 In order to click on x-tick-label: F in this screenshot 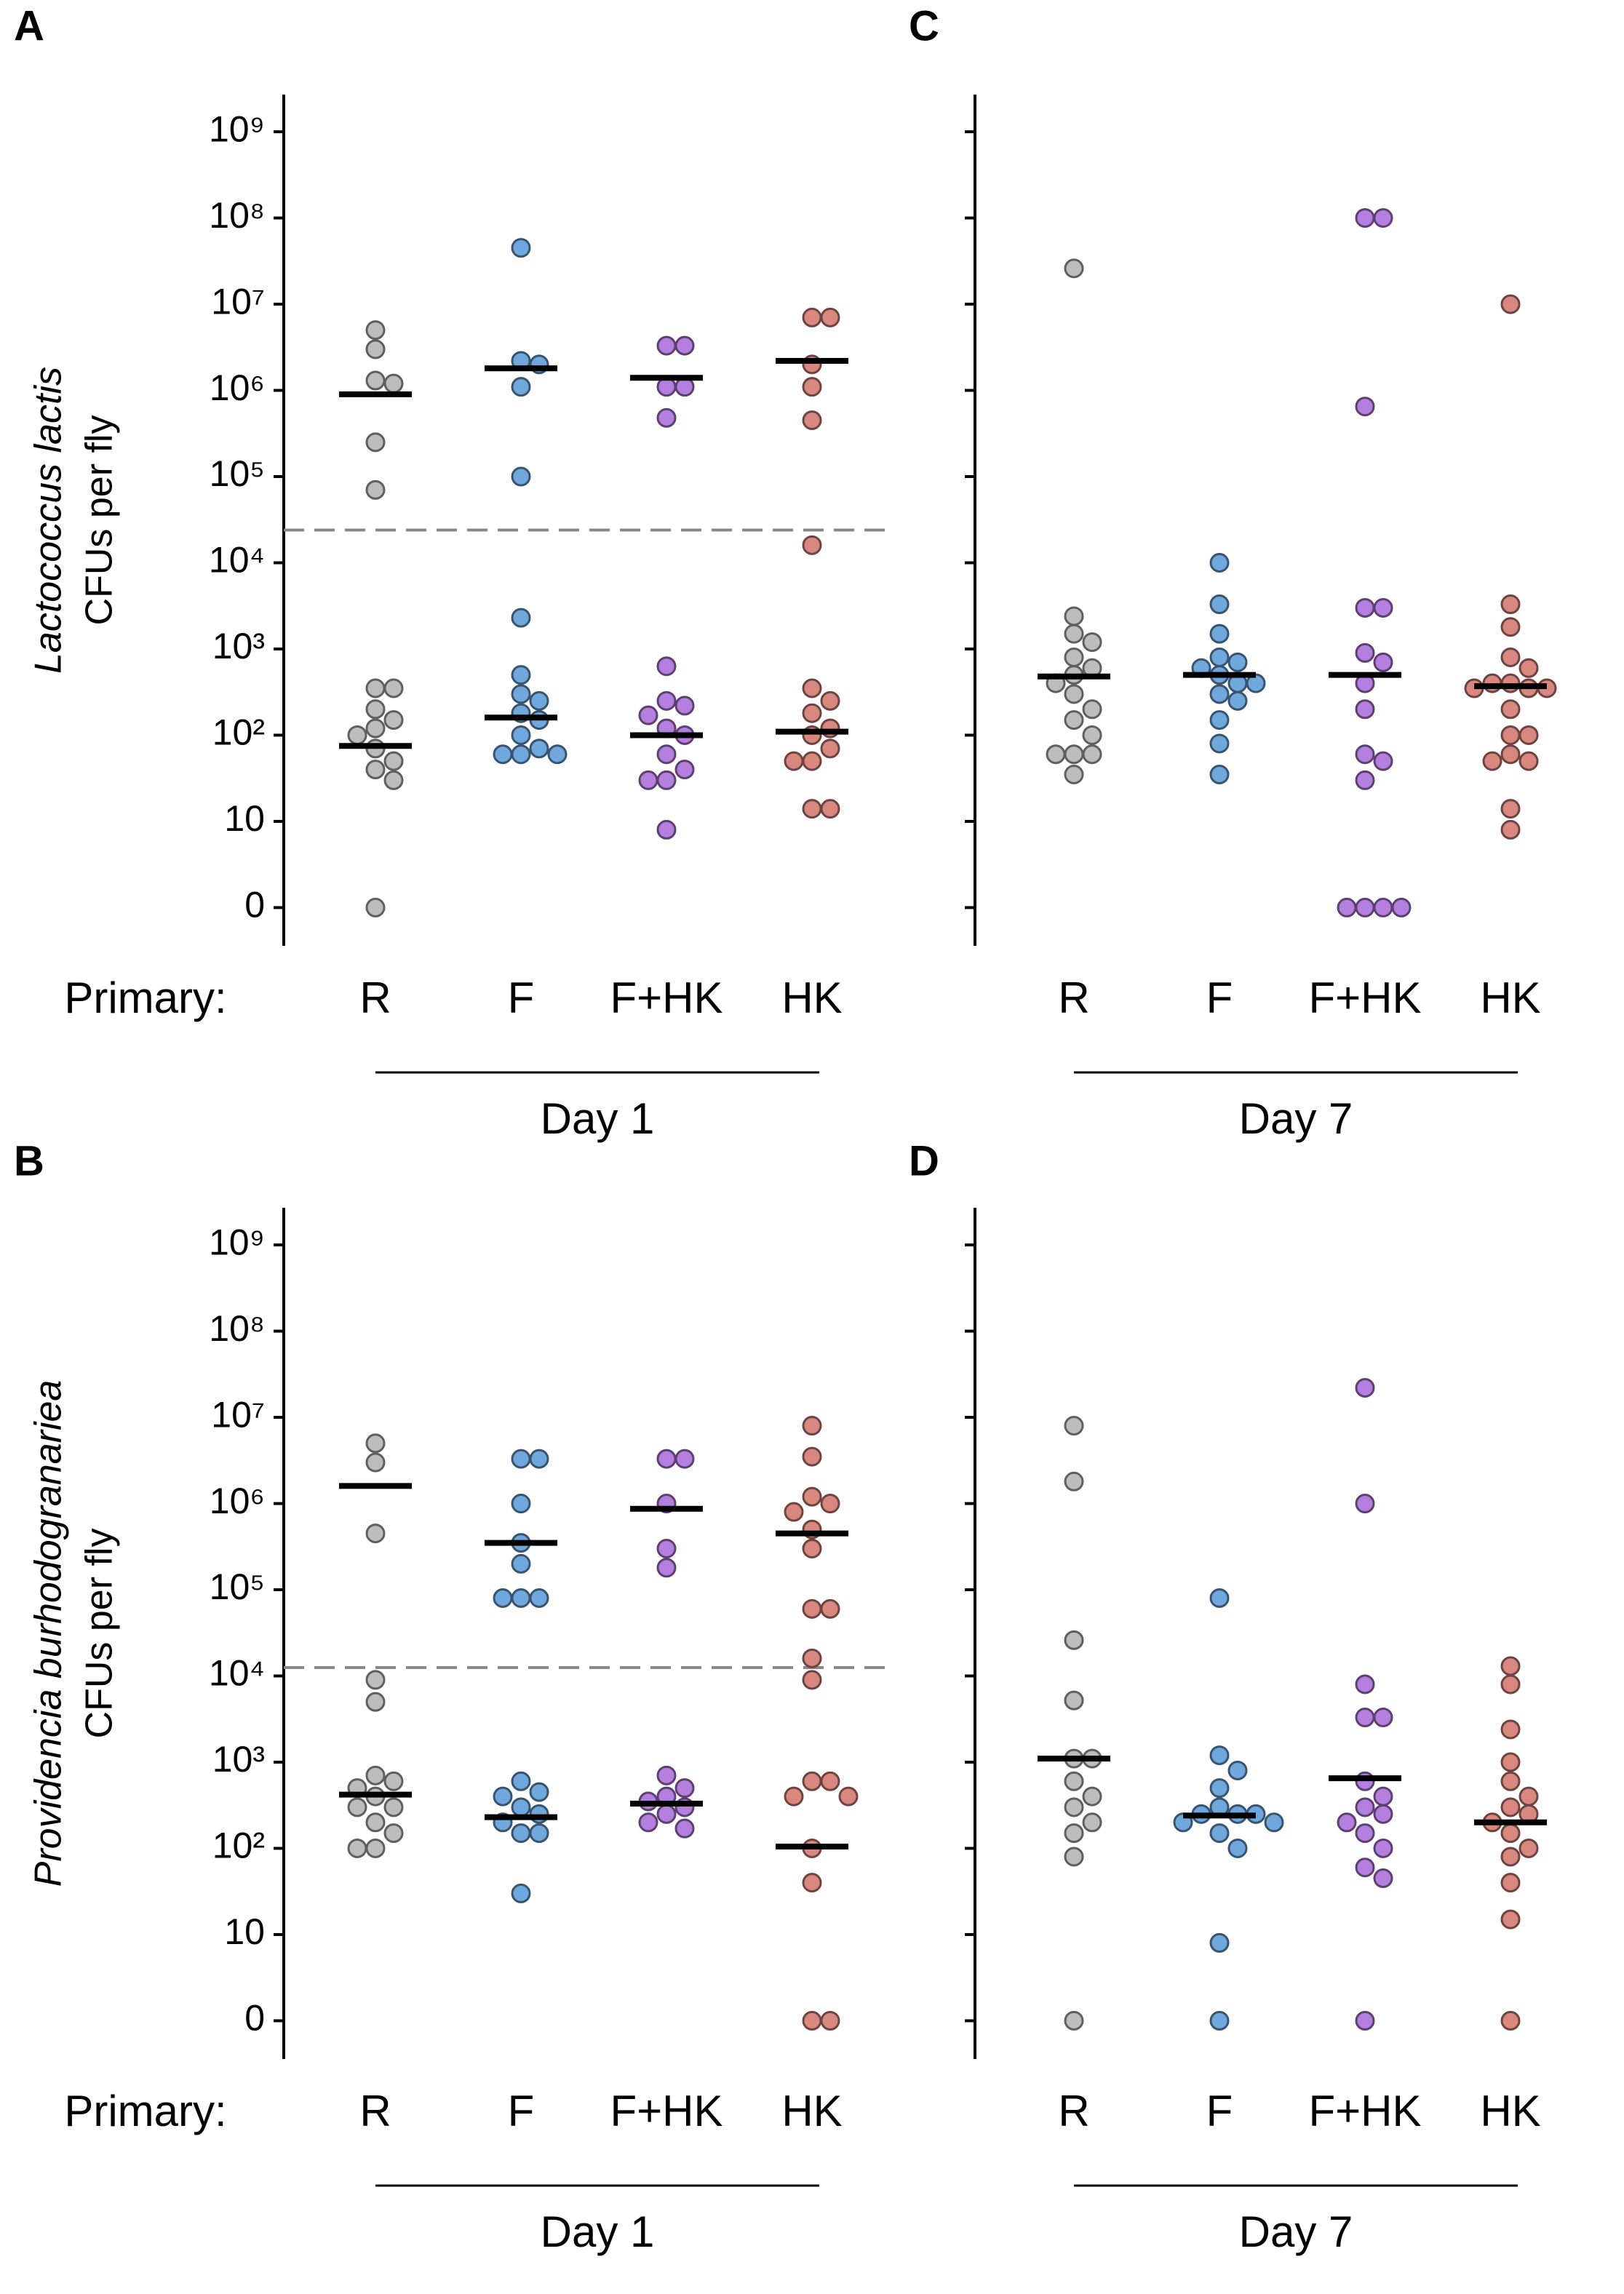, I will do `click(521, 2111)`.